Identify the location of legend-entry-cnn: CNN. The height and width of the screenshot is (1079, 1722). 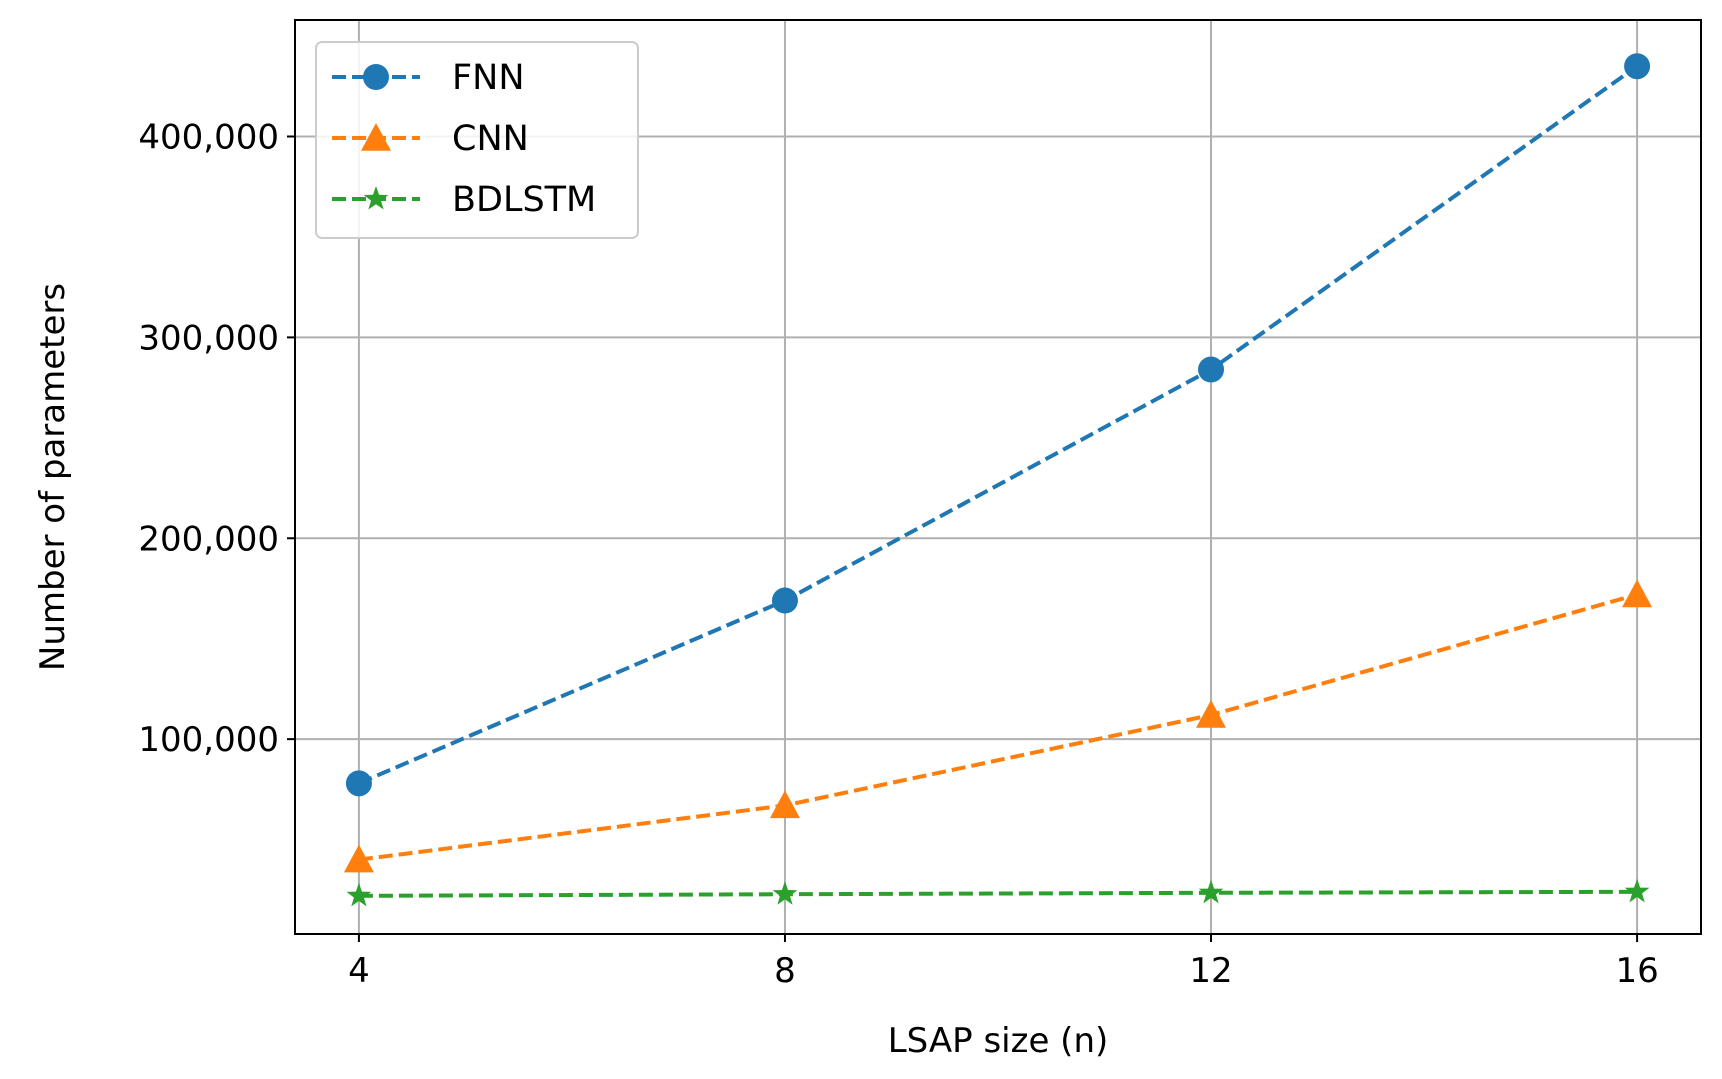
(430, 139).